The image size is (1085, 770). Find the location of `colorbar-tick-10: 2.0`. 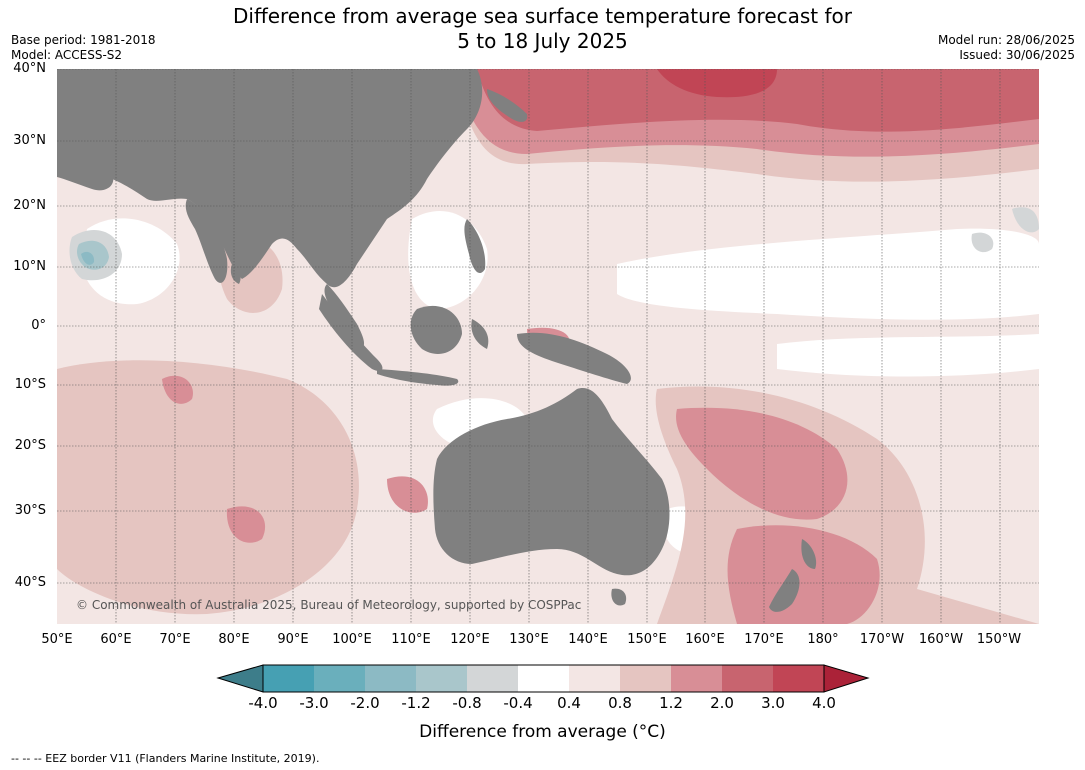

colorbar-tick-10: 2.0 is located at coordinates (722, 703).